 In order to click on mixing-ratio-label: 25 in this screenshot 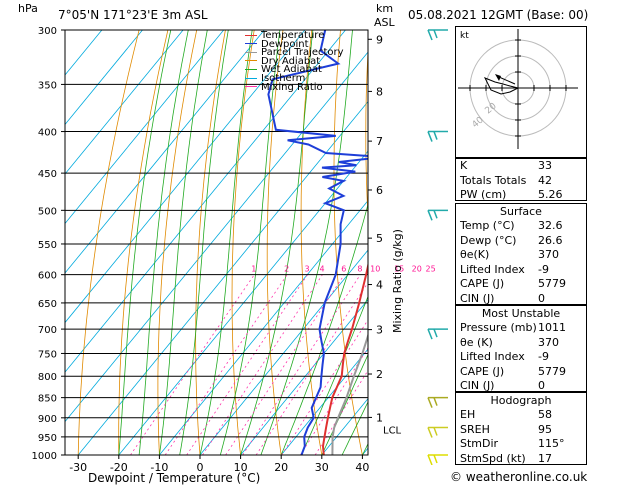, I will do `click(431, 269)`.